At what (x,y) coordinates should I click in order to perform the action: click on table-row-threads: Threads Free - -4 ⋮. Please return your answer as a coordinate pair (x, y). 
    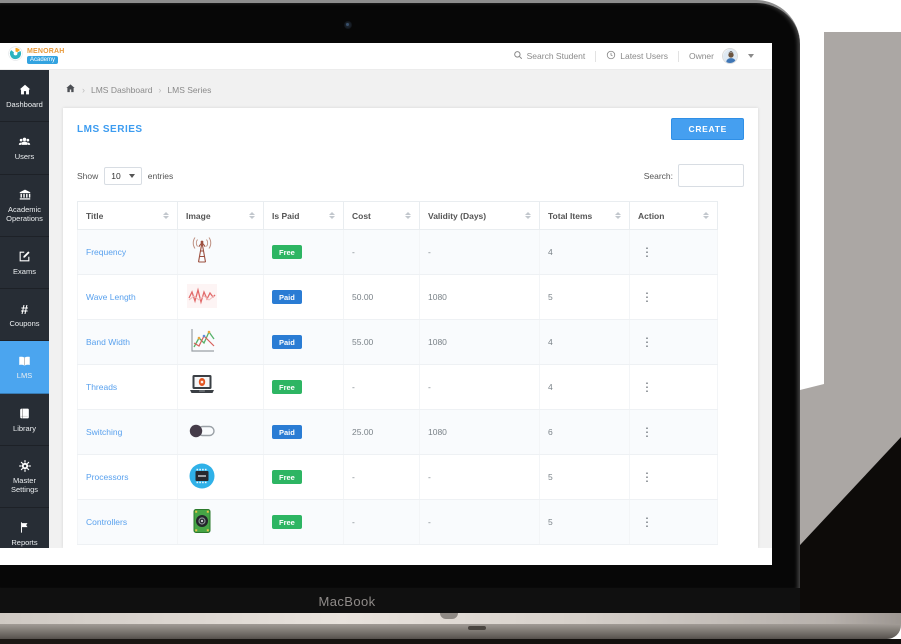
    Looking at the image, I should click on (397, 387).